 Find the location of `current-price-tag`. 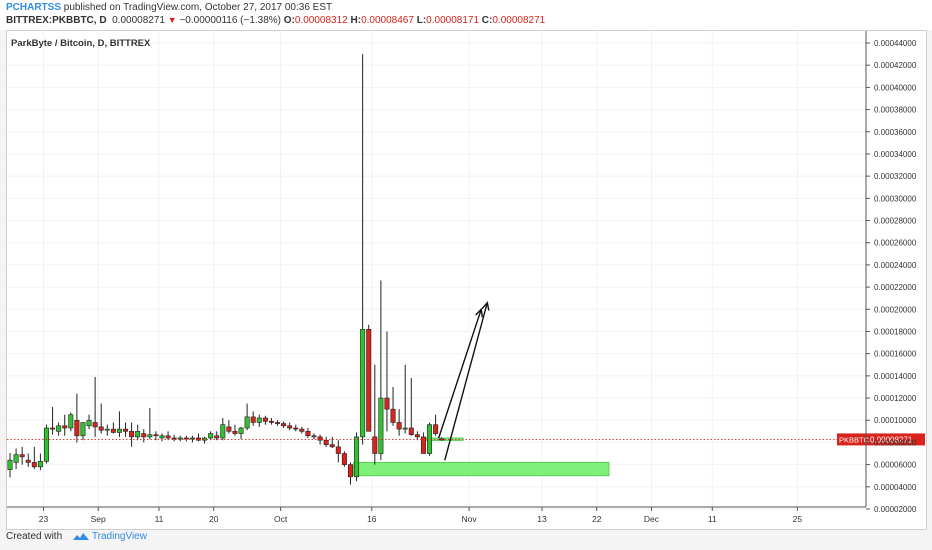

current-price-tag is located at coordinates (881, 439).